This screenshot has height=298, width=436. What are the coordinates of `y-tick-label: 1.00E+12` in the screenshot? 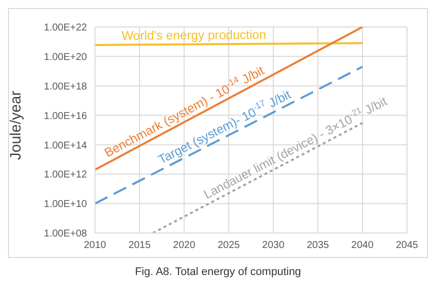 It's located at (66, 175).